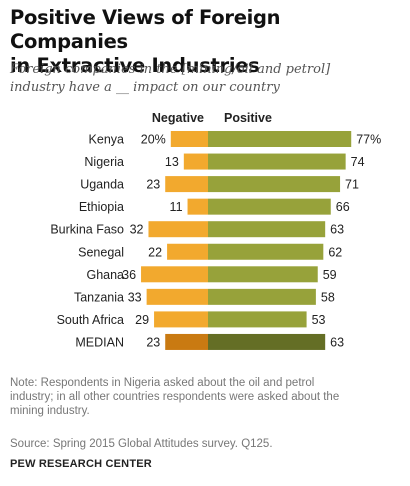 The width and height of the screenshot is (410, 486). Describe the element at coordinates (352, 185) in the screenshot. I see `positive-value-label: 71` at that location.